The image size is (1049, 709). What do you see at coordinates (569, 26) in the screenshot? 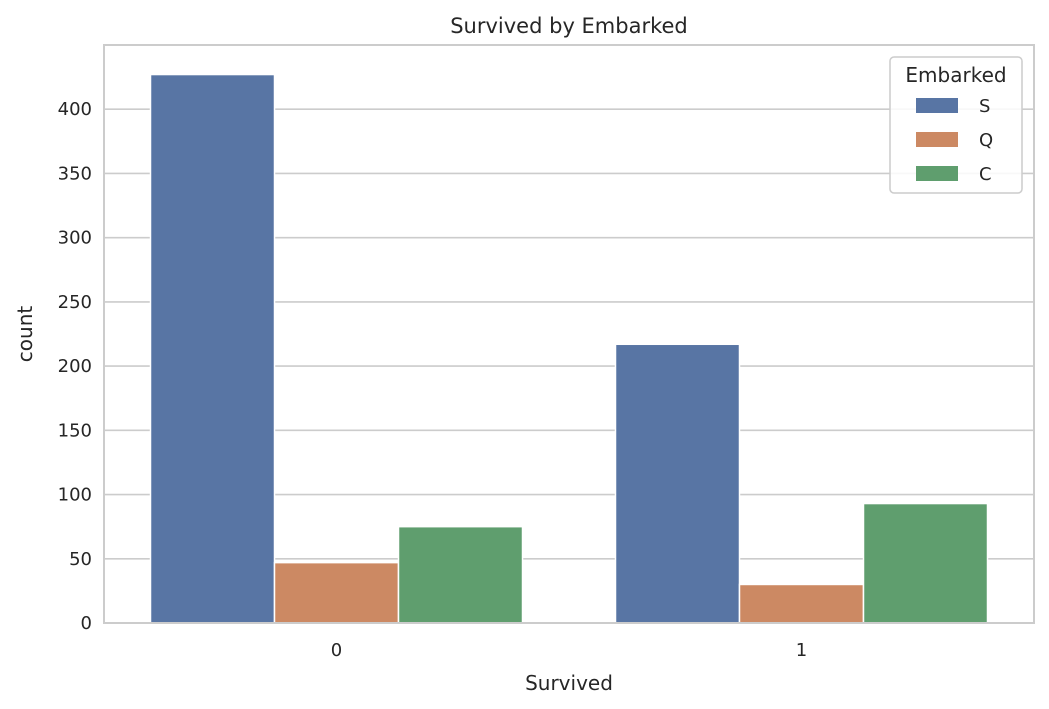
I see `chart-title: Survived by Embarked` at bounding box center [569, 26].